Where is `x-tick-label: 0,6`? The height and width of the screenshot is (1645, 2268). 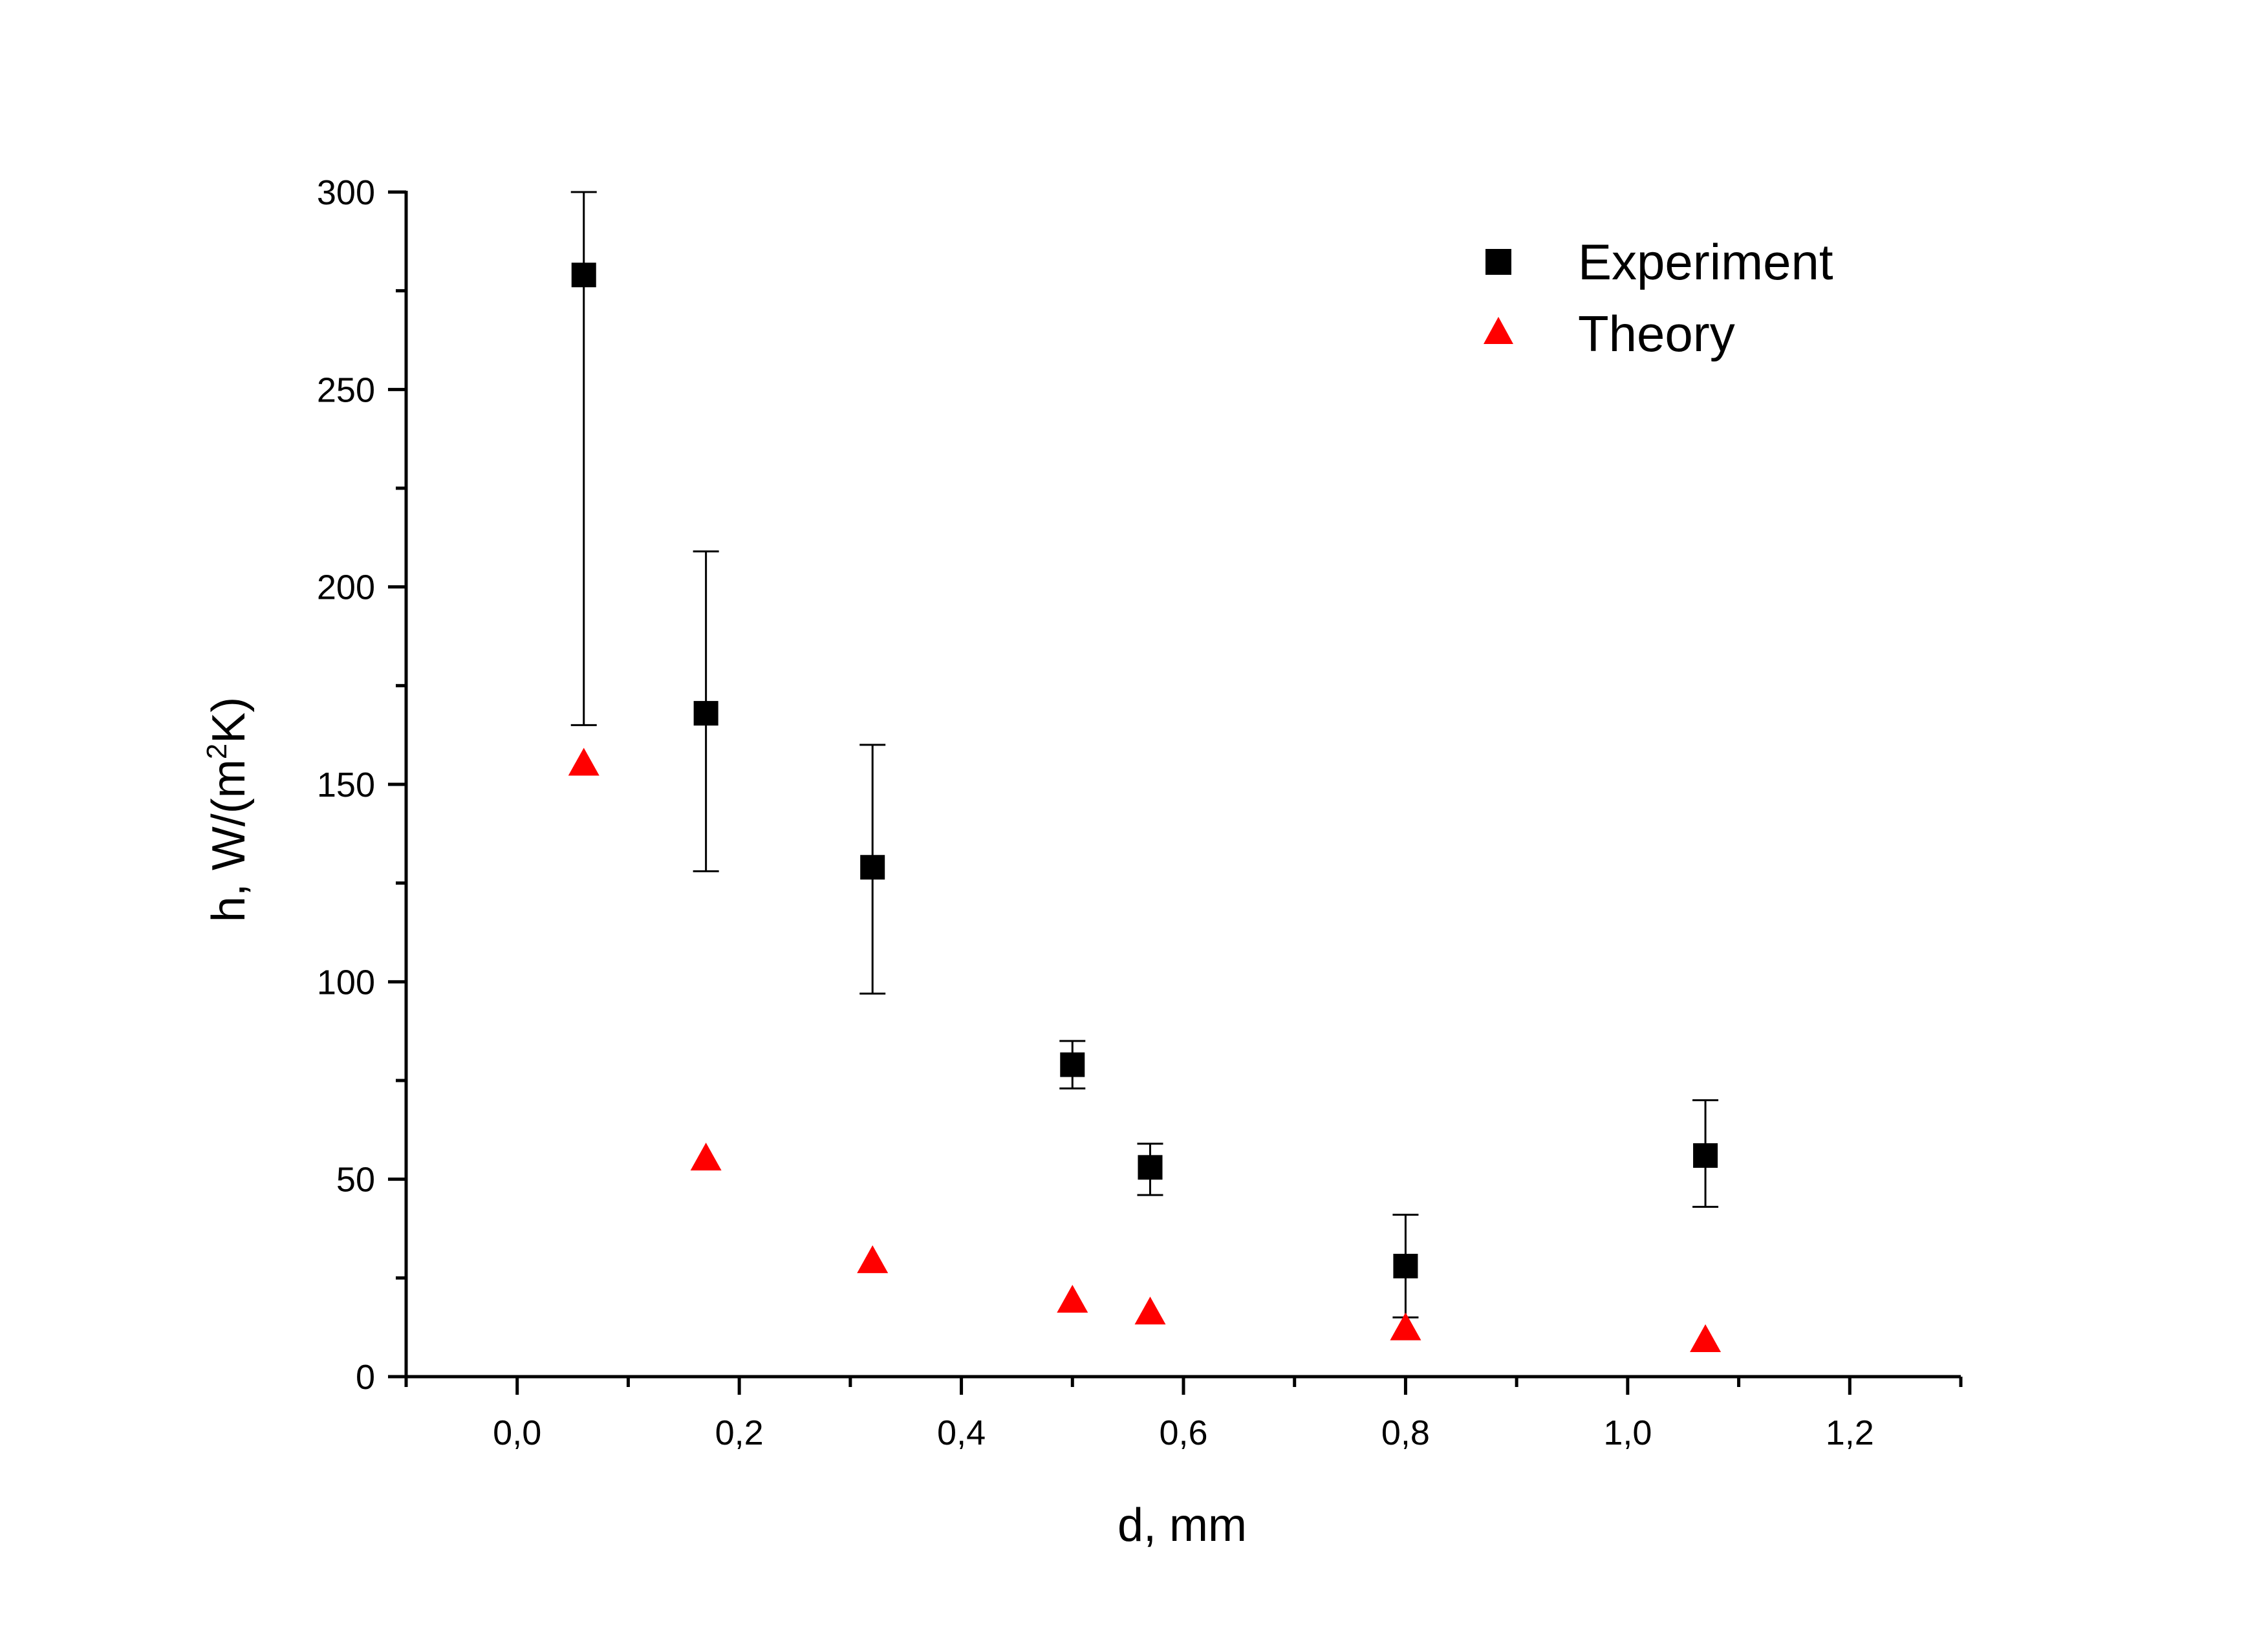 x-tick-label: 0,6 is located at coordinates (1183, 1433).